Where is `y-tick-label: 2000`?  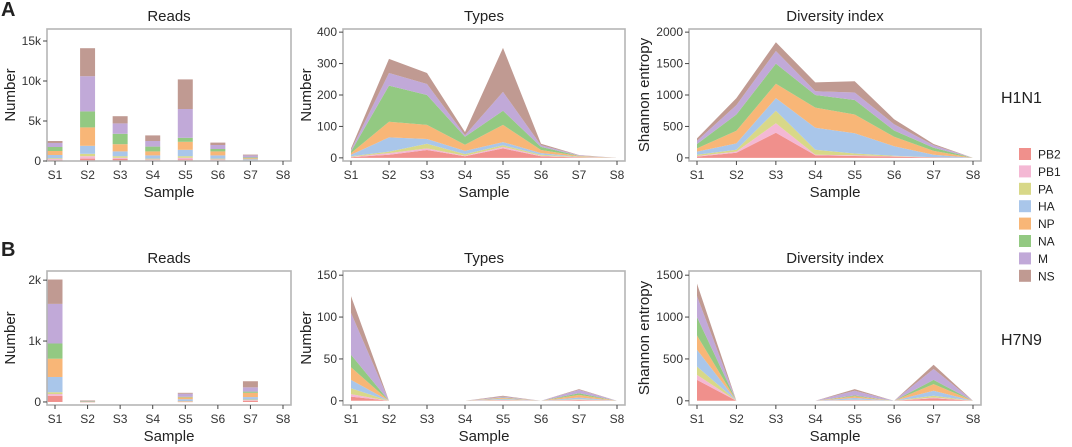 y-tick-label: 2000 is located at coordinates (669, 32).